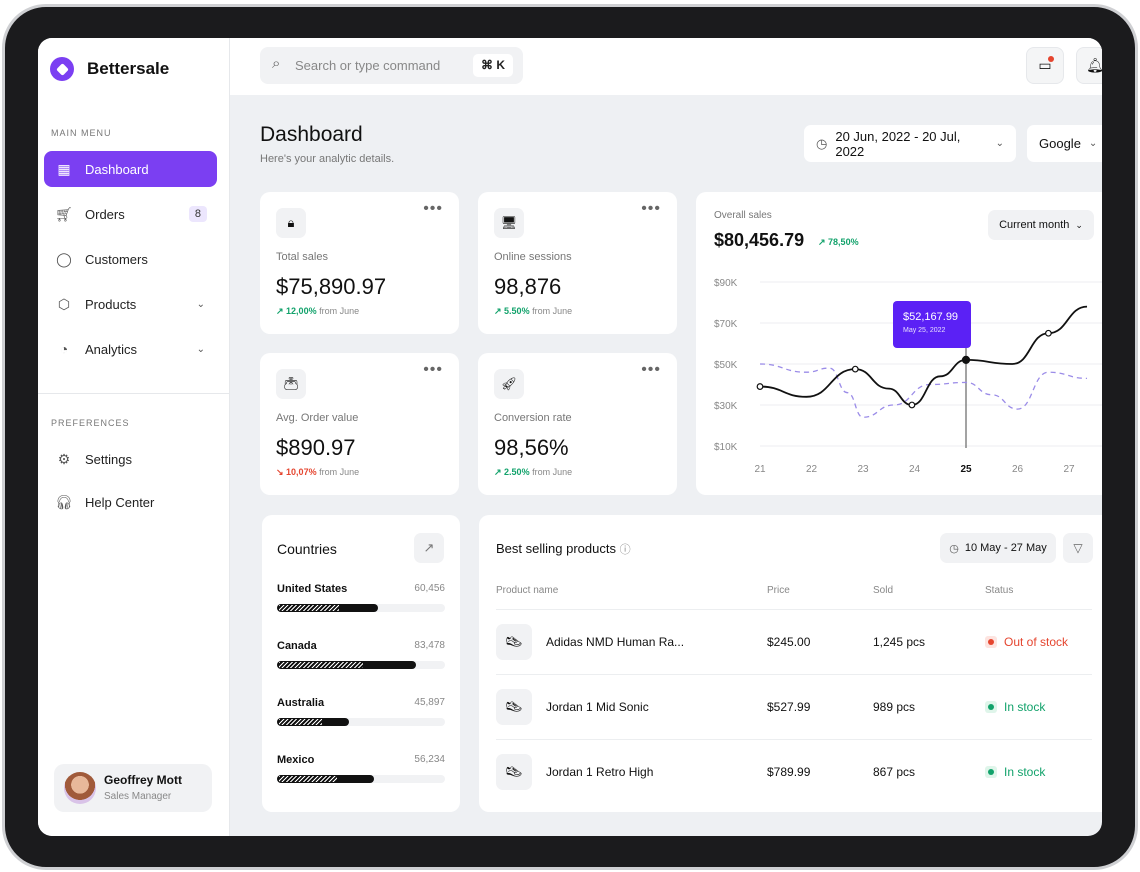  I want to click on change-value: 78,50%, so click(843, 242).